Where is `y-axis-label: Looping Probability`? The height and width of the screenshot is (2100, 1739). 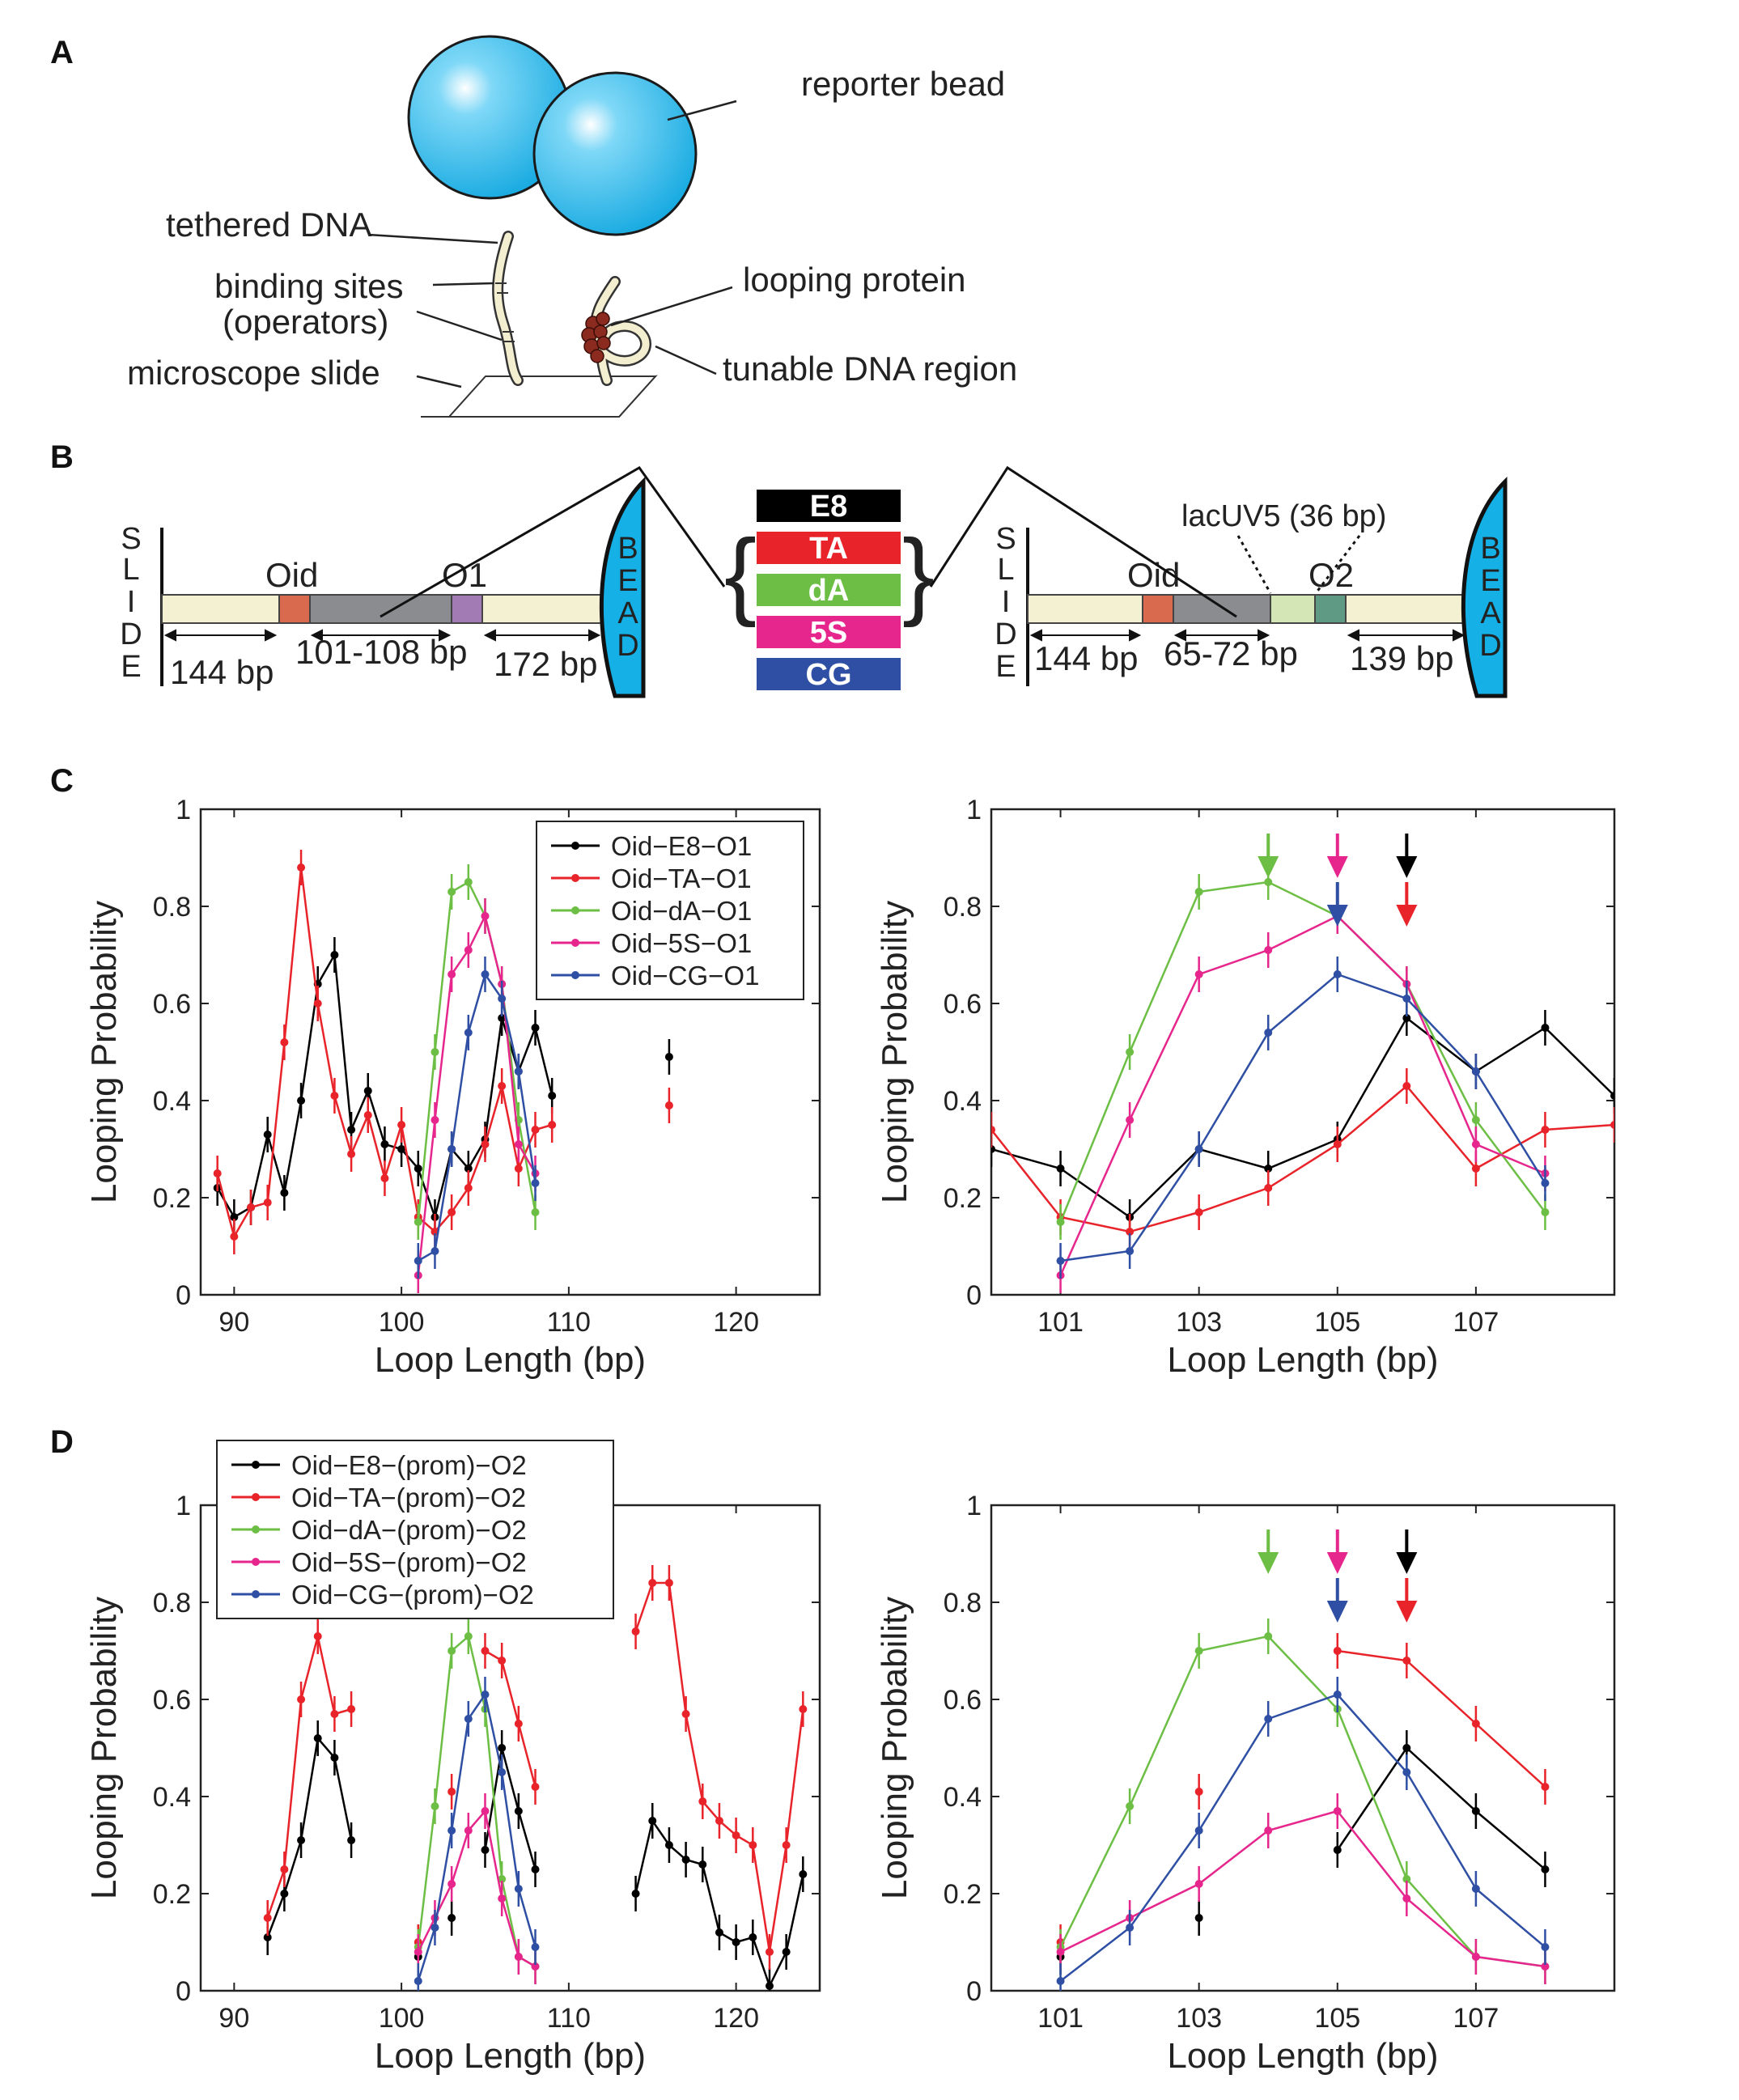 y-axis-label: Looping Probability is located at coordinates (104, 1748).